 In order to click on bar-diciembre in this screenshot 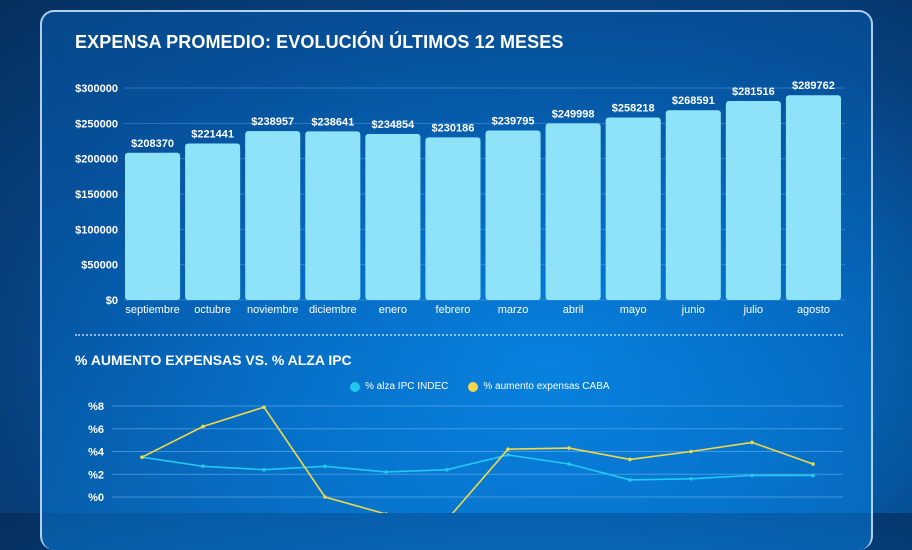, I will do `click(333, 215)`.